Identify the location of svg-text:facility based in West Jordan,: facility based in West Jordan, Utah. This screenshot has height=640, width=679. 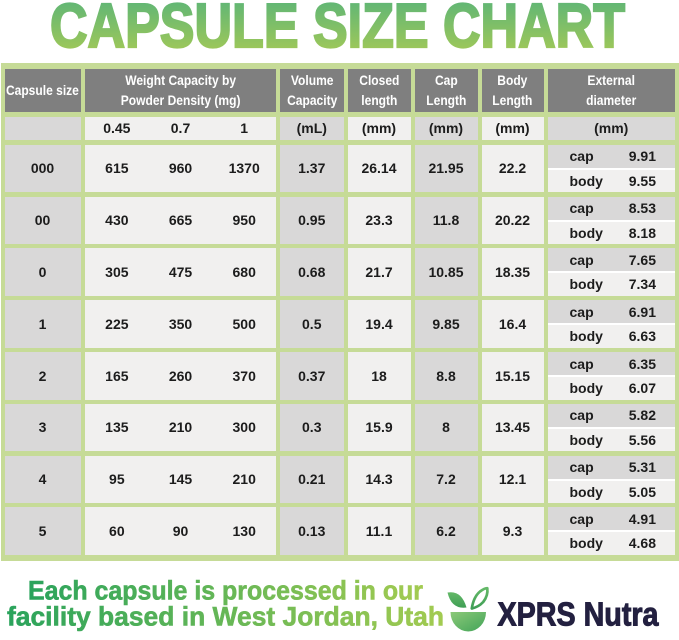
(225, 617).